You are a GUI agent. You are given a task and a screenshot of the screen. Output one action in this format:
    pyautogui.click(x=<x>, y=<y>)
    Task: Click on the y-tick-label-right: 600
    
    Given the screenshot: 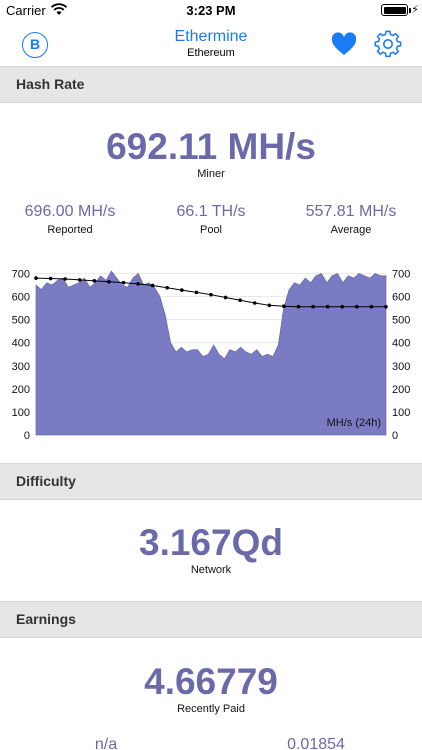 What is the action you would take?
    pyautogui.click(x=401, y=298)
    